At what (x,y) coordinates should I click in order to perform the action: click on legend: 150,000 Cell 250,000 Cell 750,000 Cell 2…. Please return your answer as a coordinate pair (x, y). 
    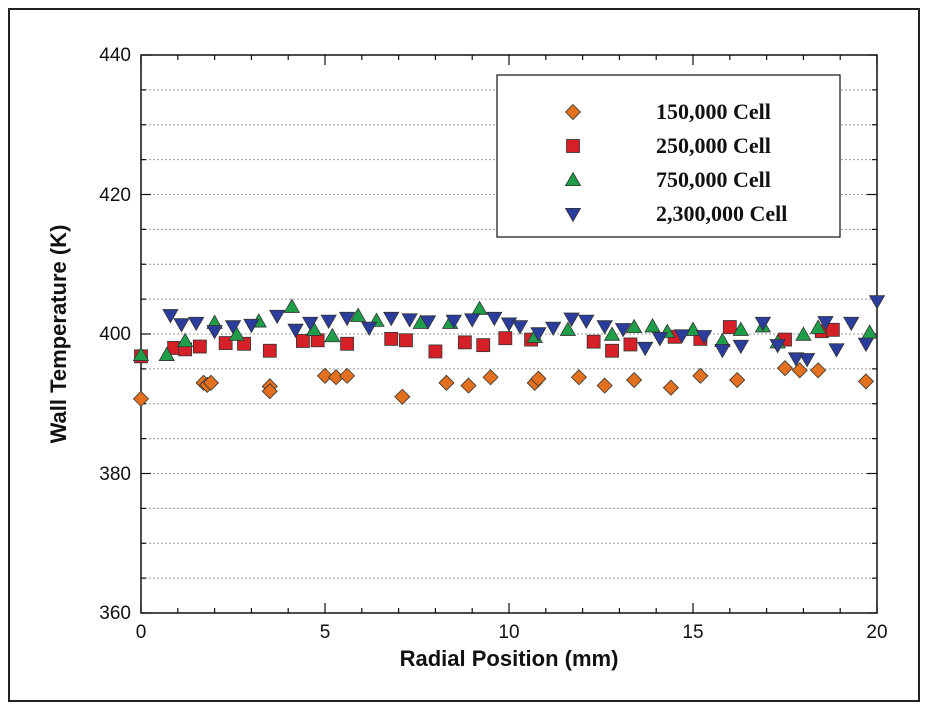
    Looking at the image, I should click on (668, 156).